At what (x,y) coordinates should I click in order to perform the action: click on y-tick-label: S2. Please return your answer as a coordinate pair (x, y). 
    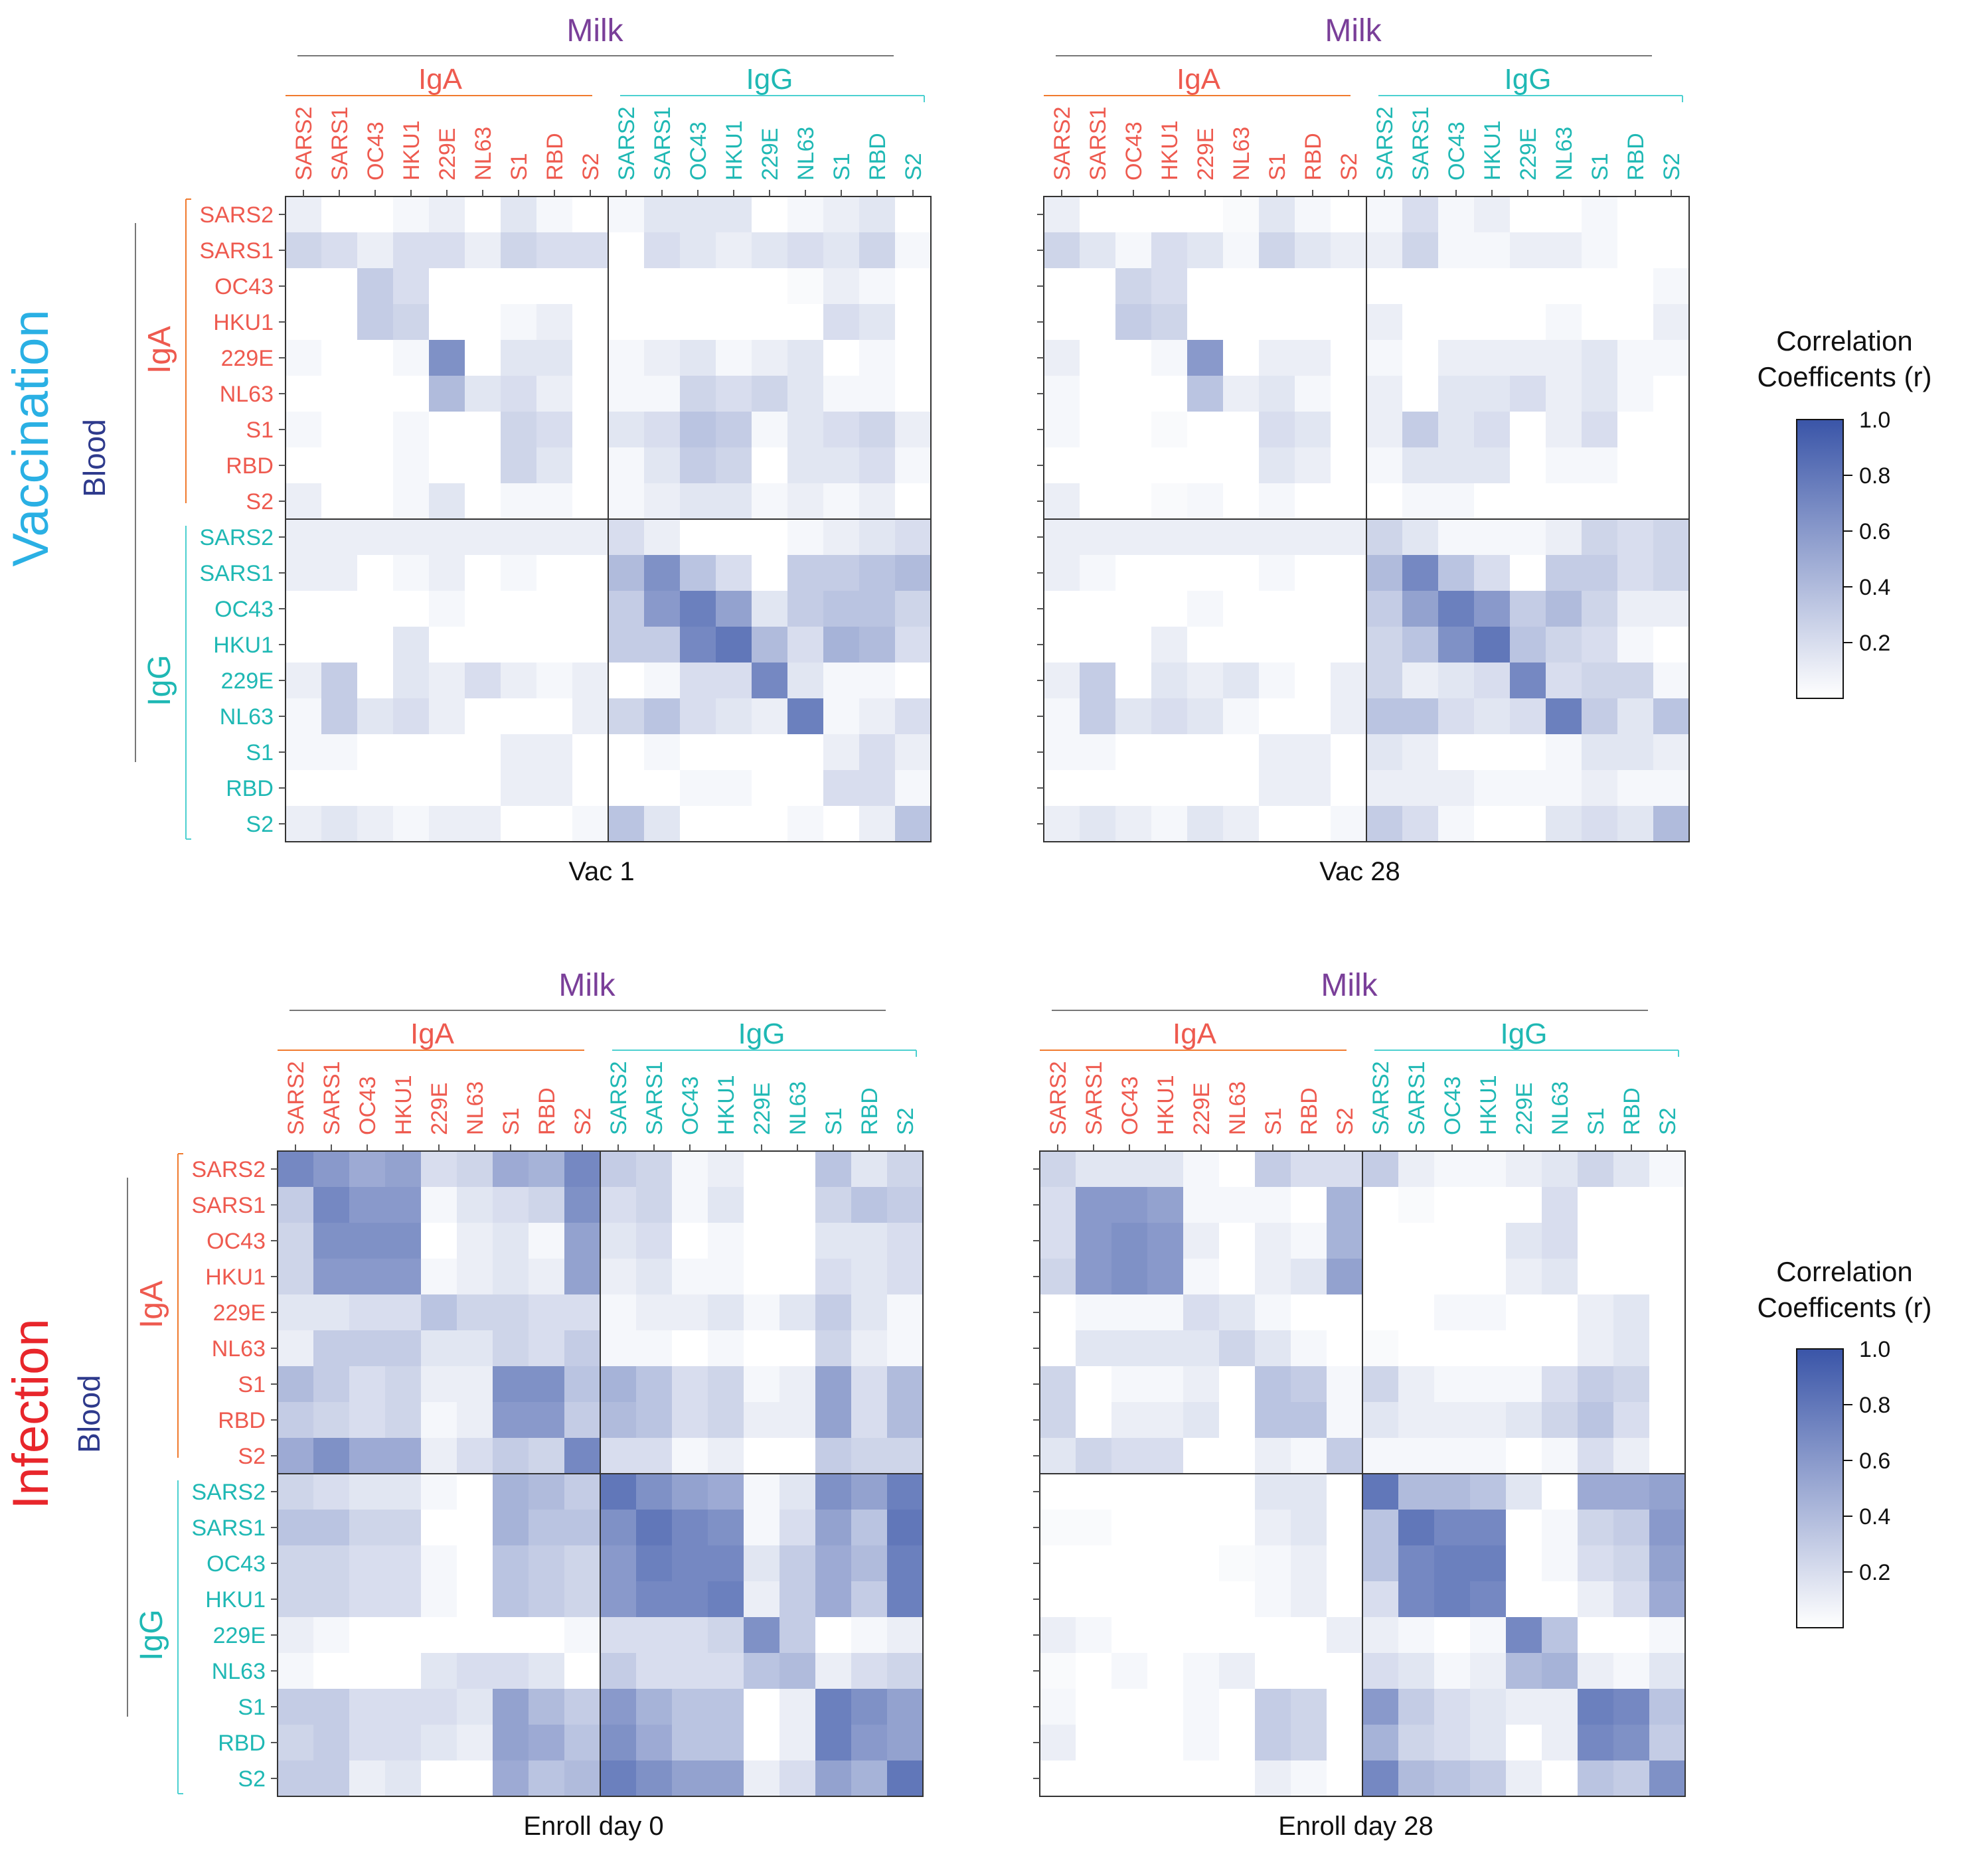
    Looking at the image, I should click on (252, 1779).